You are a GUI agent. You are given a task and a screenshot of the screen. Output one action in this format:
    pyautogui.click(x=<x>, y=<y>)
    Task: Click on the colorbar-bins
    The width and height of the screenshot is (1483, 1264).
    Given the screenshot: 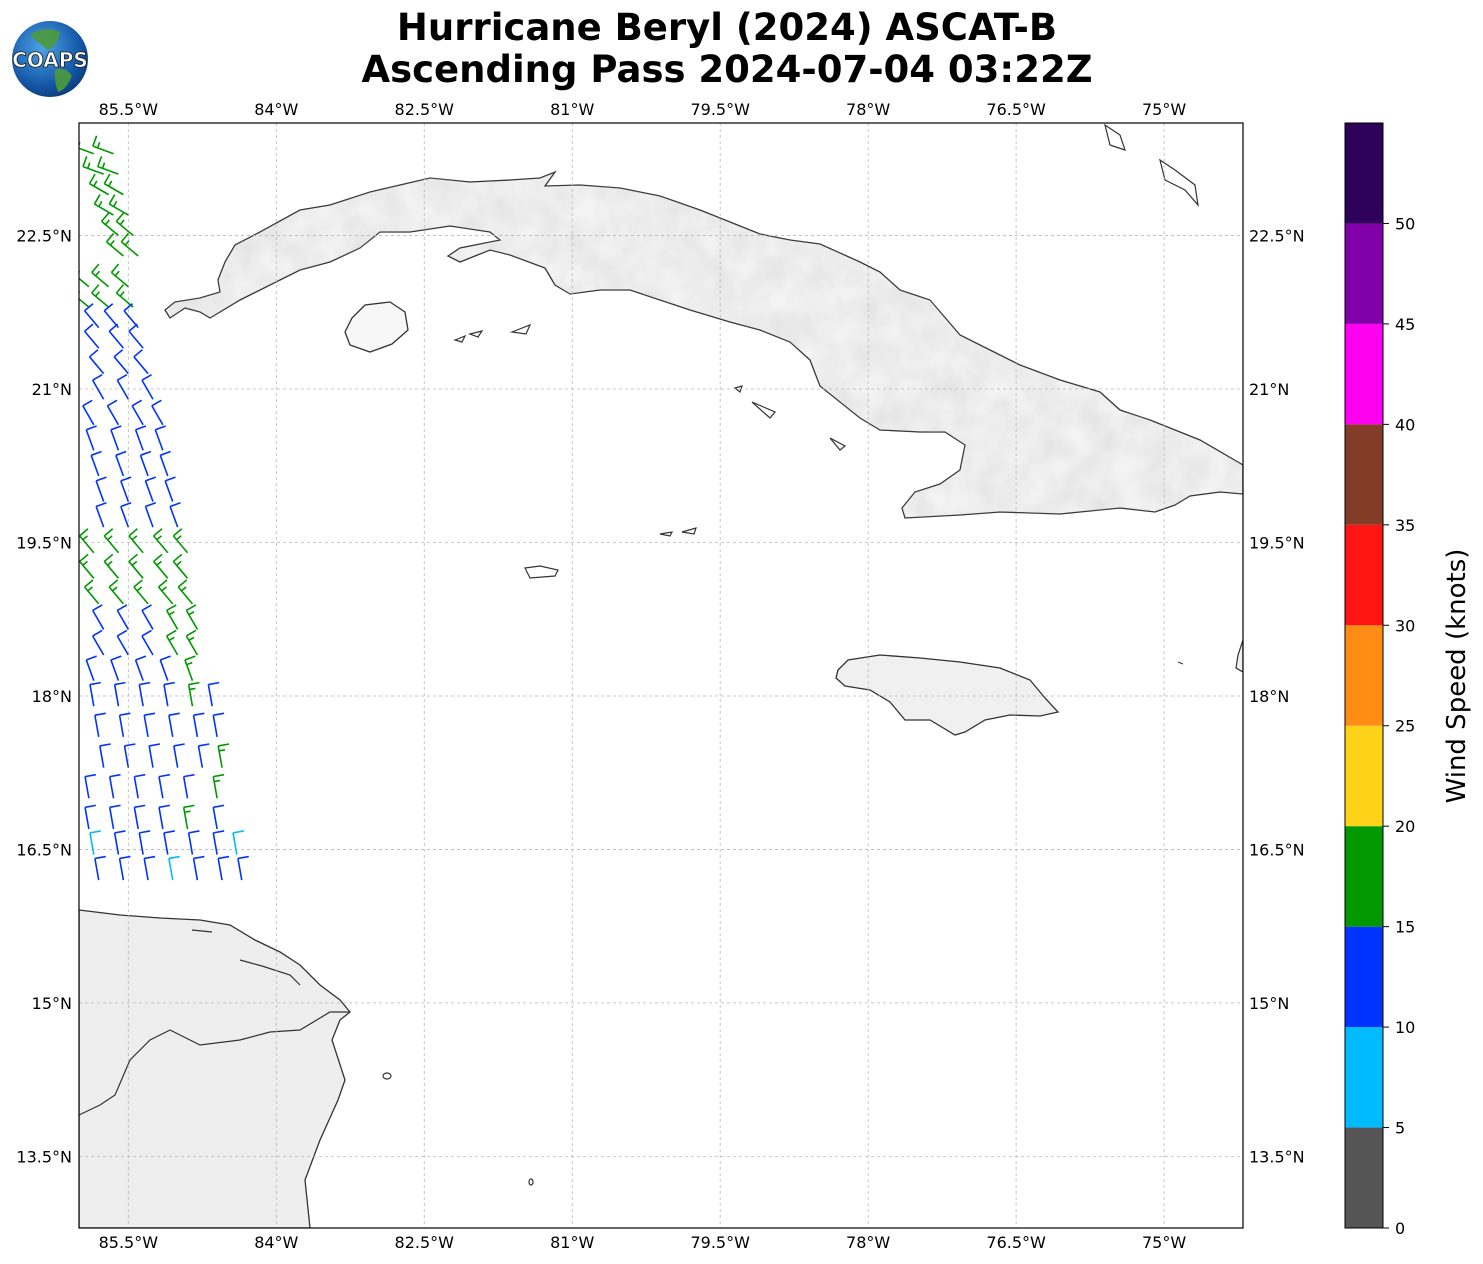 What is the action you would take?
    pyautogui.click(x=1364, y=675)
    